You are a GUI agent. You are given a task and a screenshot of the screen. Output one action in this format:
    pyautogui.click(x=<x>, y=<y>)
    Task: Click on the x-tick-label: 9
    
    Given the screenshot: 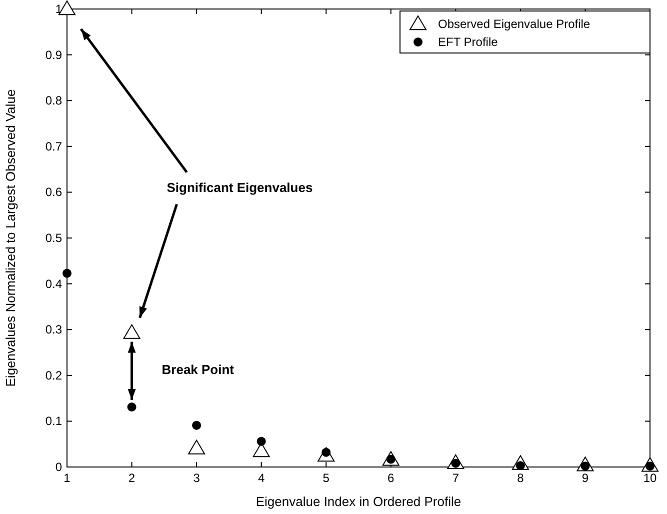 What is the action you would take?
    pyautogui.click(x=585, y=478)
    